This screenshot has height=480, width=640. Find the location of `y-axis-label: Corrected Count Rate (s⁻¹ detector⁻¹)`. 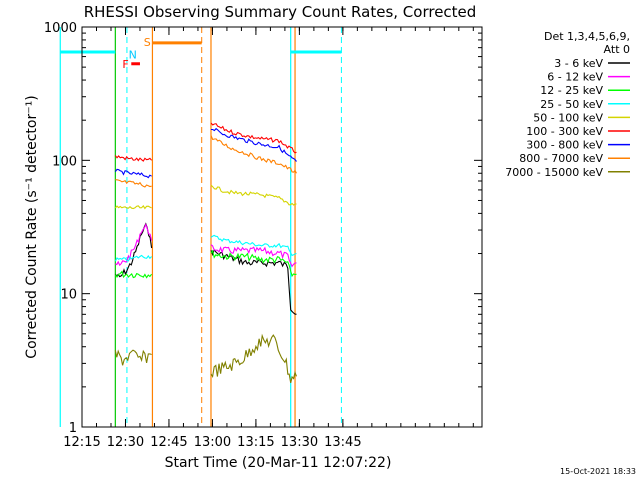

y-axis-label: Corrected Count Rate (s⁻¹ detector⁻¹) is located at coordinates (32, 226).